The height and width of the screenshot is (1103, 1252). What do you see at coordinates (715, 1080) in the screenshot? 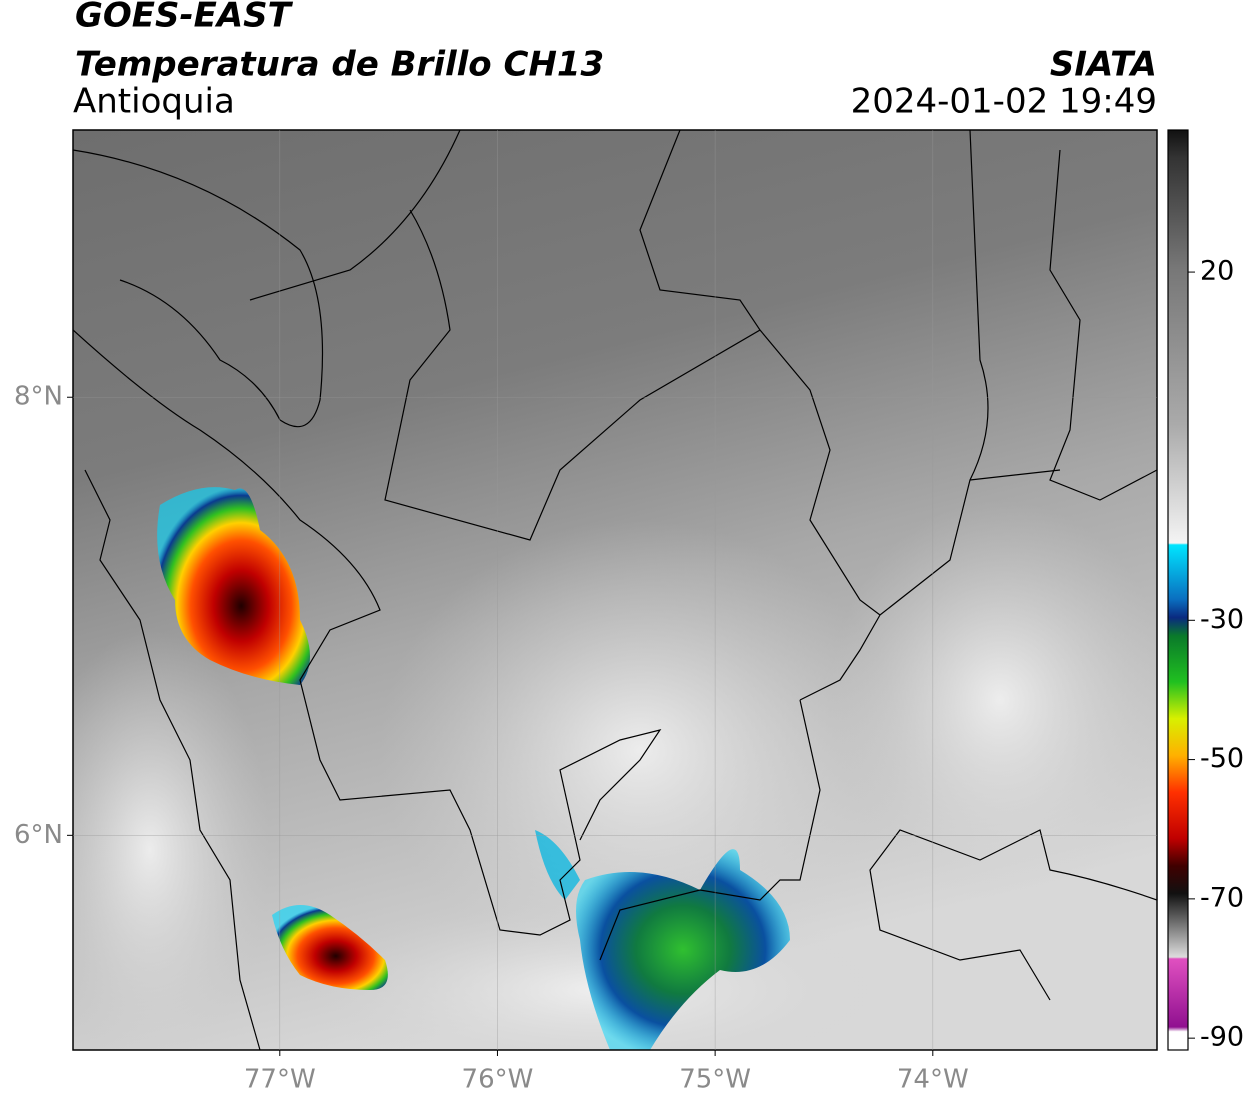
I see `x-tick-label: 75°W` at bounding box center [715, 1080].